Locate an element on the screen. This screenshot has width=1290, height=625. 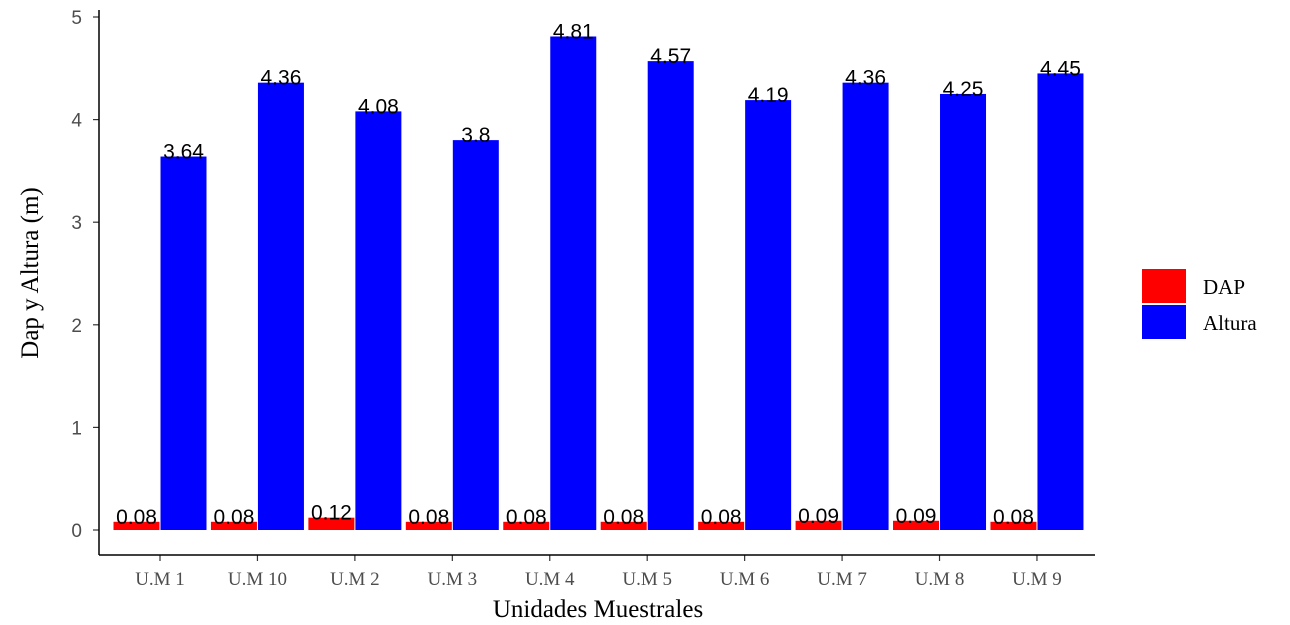
bar-value-label: 3.64 is located at coordinates (183, 152).